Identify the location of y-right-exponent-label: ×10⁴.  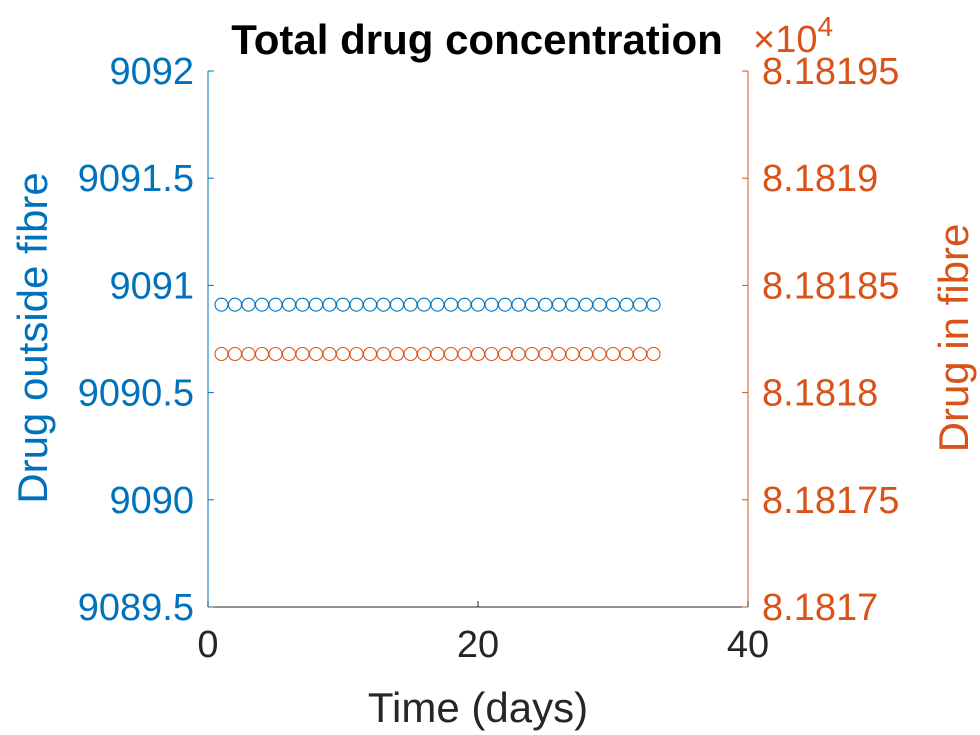
(793, 36).